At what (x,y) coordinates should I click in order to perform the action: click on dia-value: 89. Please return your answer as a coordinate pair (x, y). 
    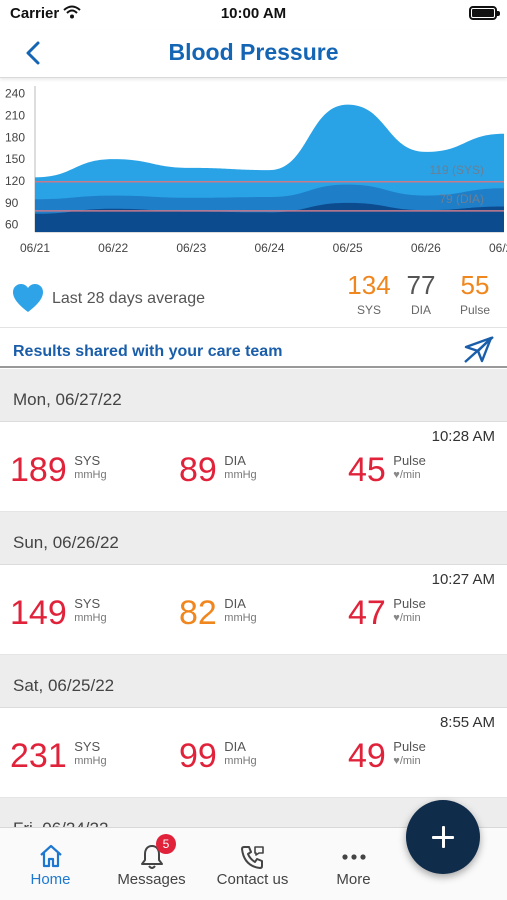
    Looking at the image, I should click on (198, 470).